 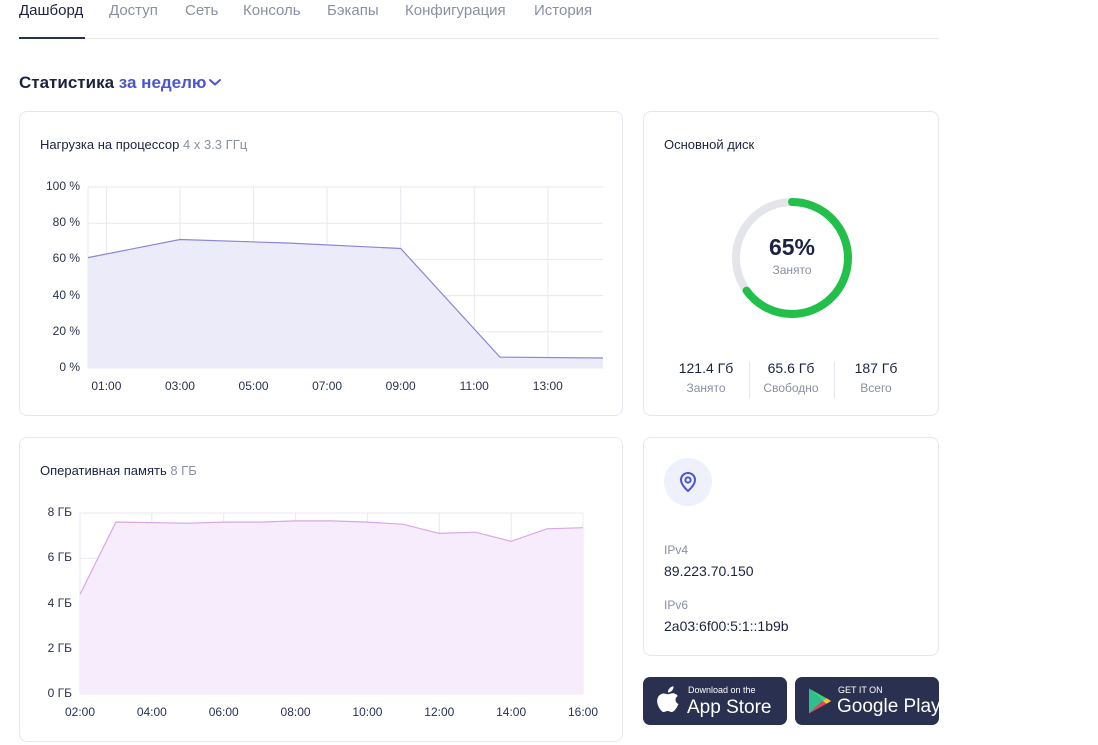 What do you see at coordinates (439, 712) in the screenshot?
I see `ram-x-tick-label: 12:00` at bounding box center [439, 712].